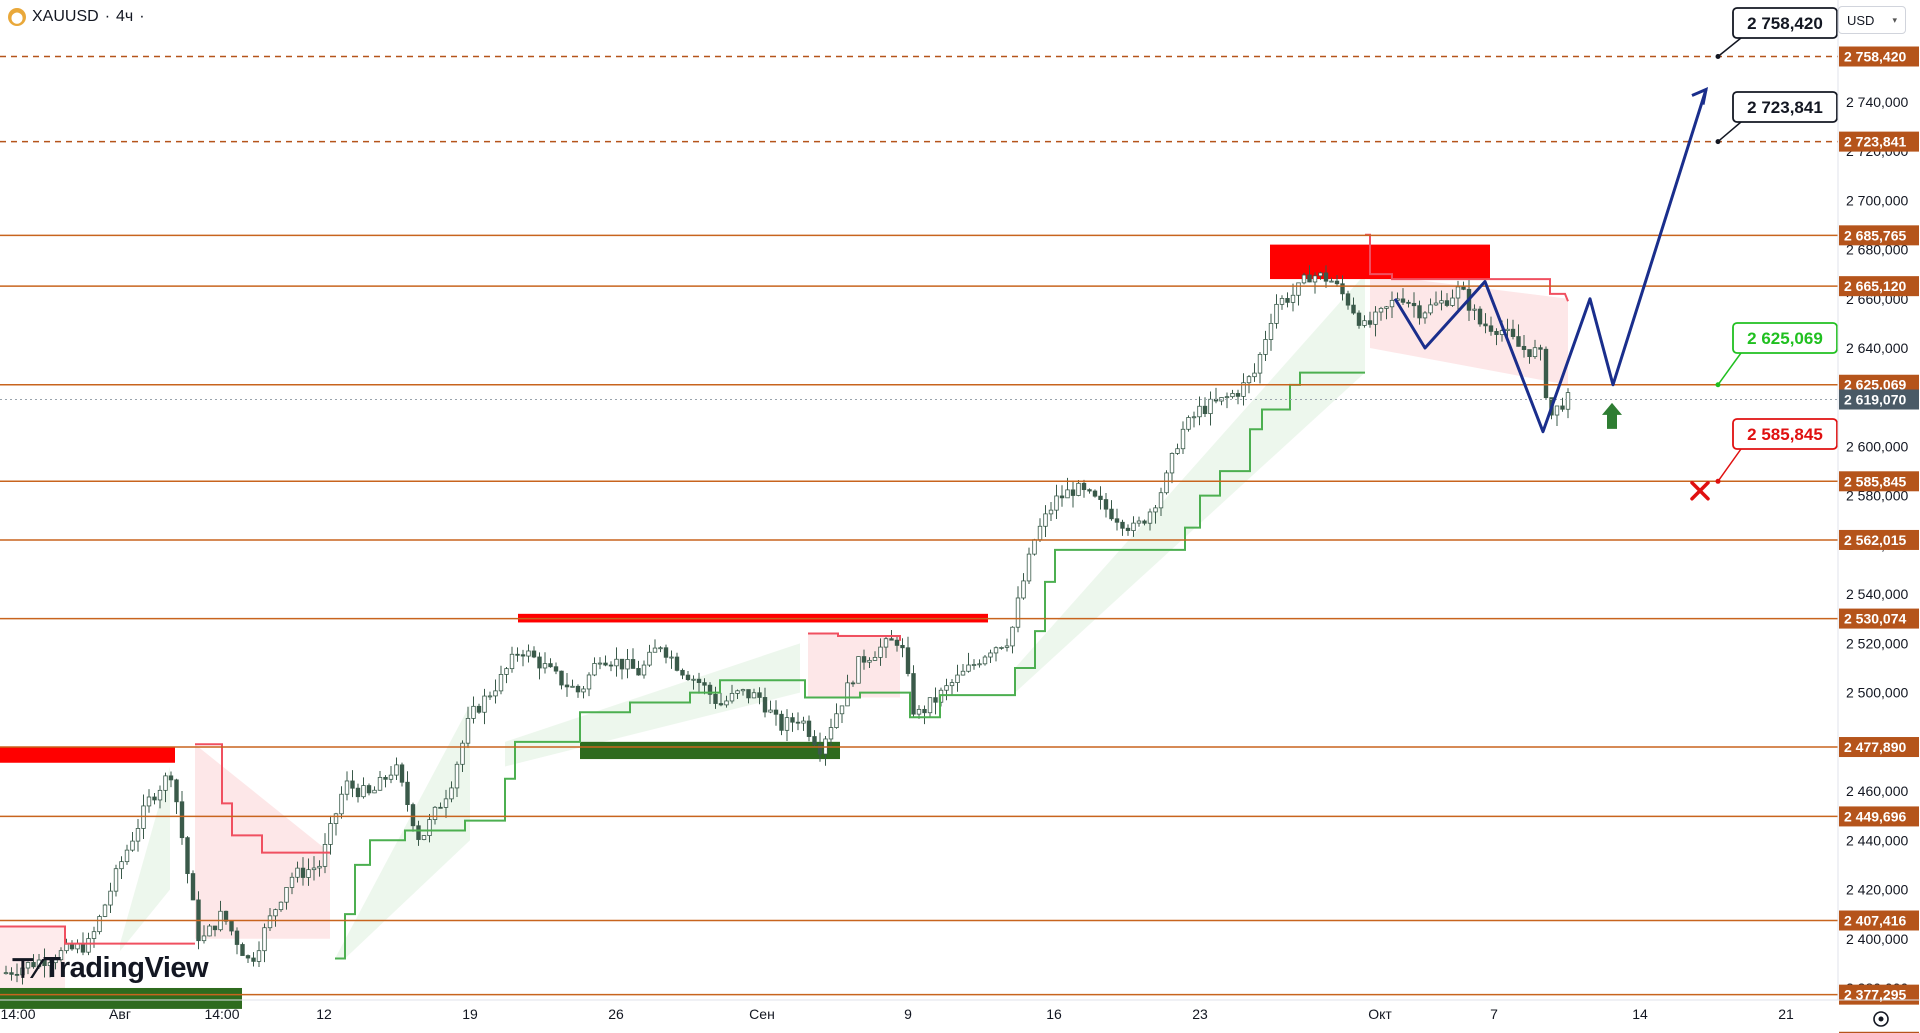  What do you see at coordinates (1785, 107) in the screenshot?
I see `callout-label: 2 723,841` at bounding box center [1785, 107].